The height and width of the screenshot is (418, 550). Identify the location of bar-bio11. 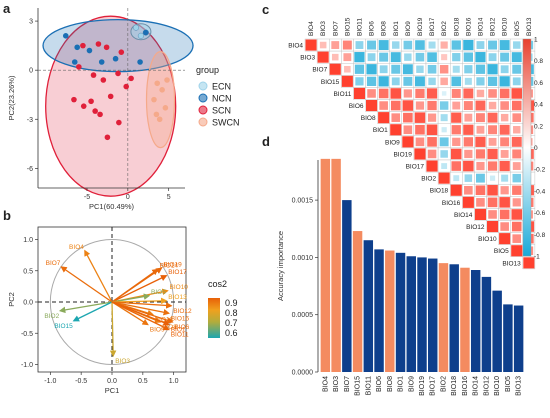
(368, 306).